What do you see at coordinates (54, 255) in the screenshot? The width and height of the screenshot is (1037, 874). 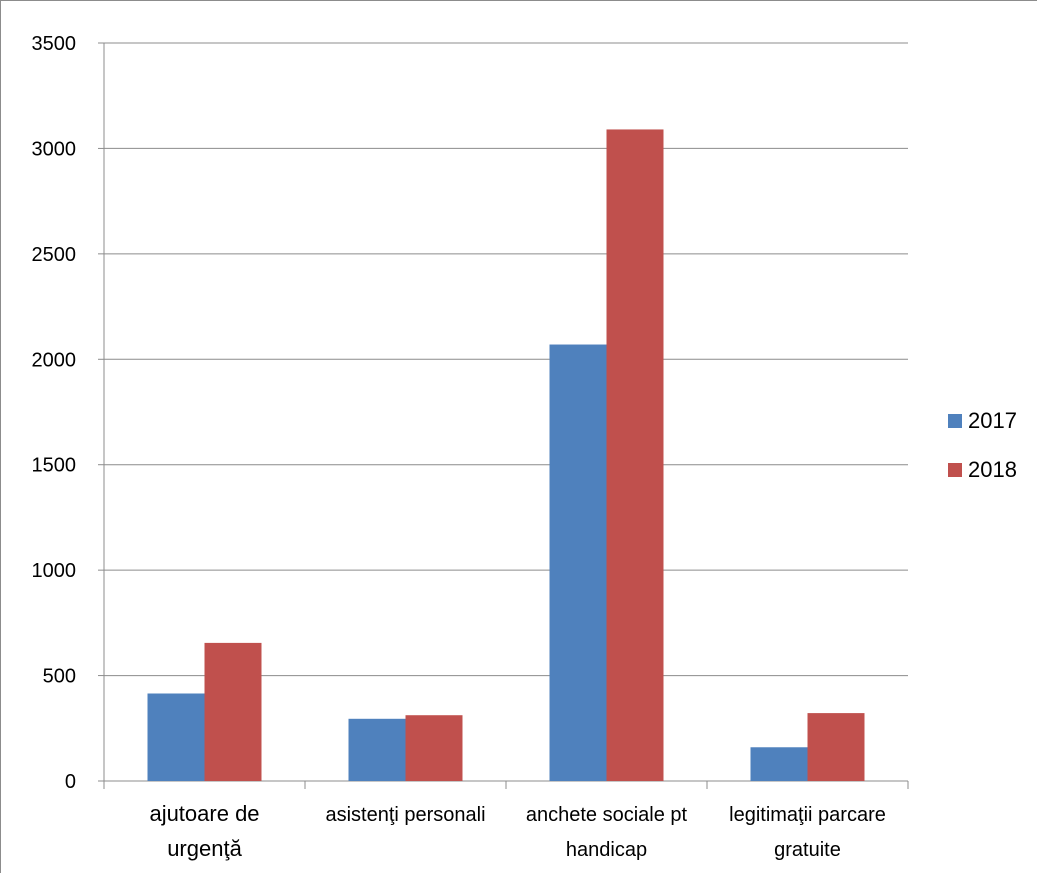 I see `y-tick-label-2500: 2500` at bounding box center [54, 255].